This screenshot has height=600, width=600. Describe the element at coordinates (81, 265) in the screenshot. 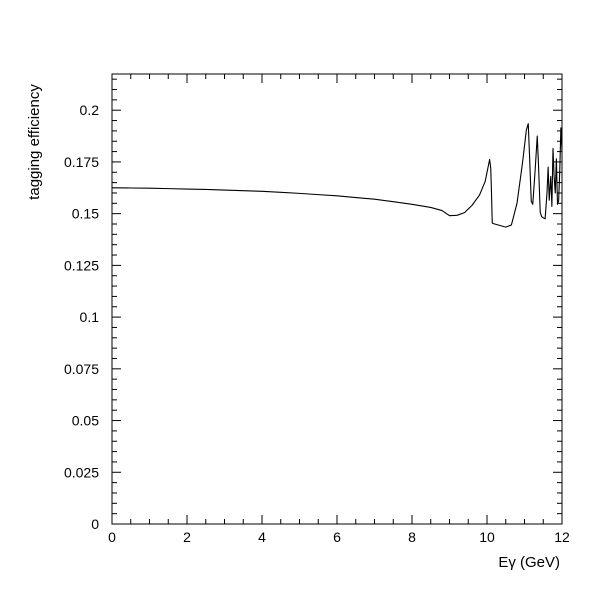

I see `y-tick-label: 0.125` at that location.